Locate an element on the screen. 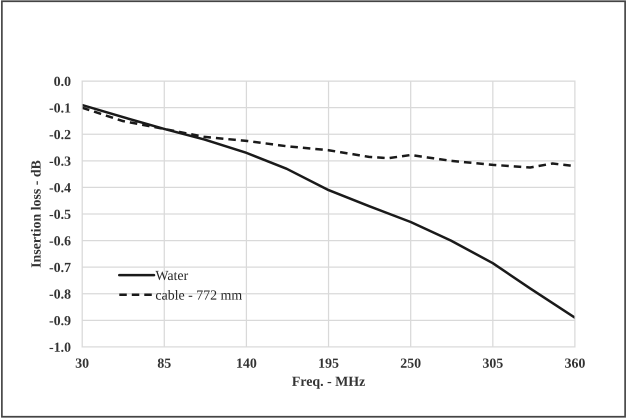 The width and height of the screenshot is (627, 418). x-tick-label: 250 is located at coordinates (410, 363).